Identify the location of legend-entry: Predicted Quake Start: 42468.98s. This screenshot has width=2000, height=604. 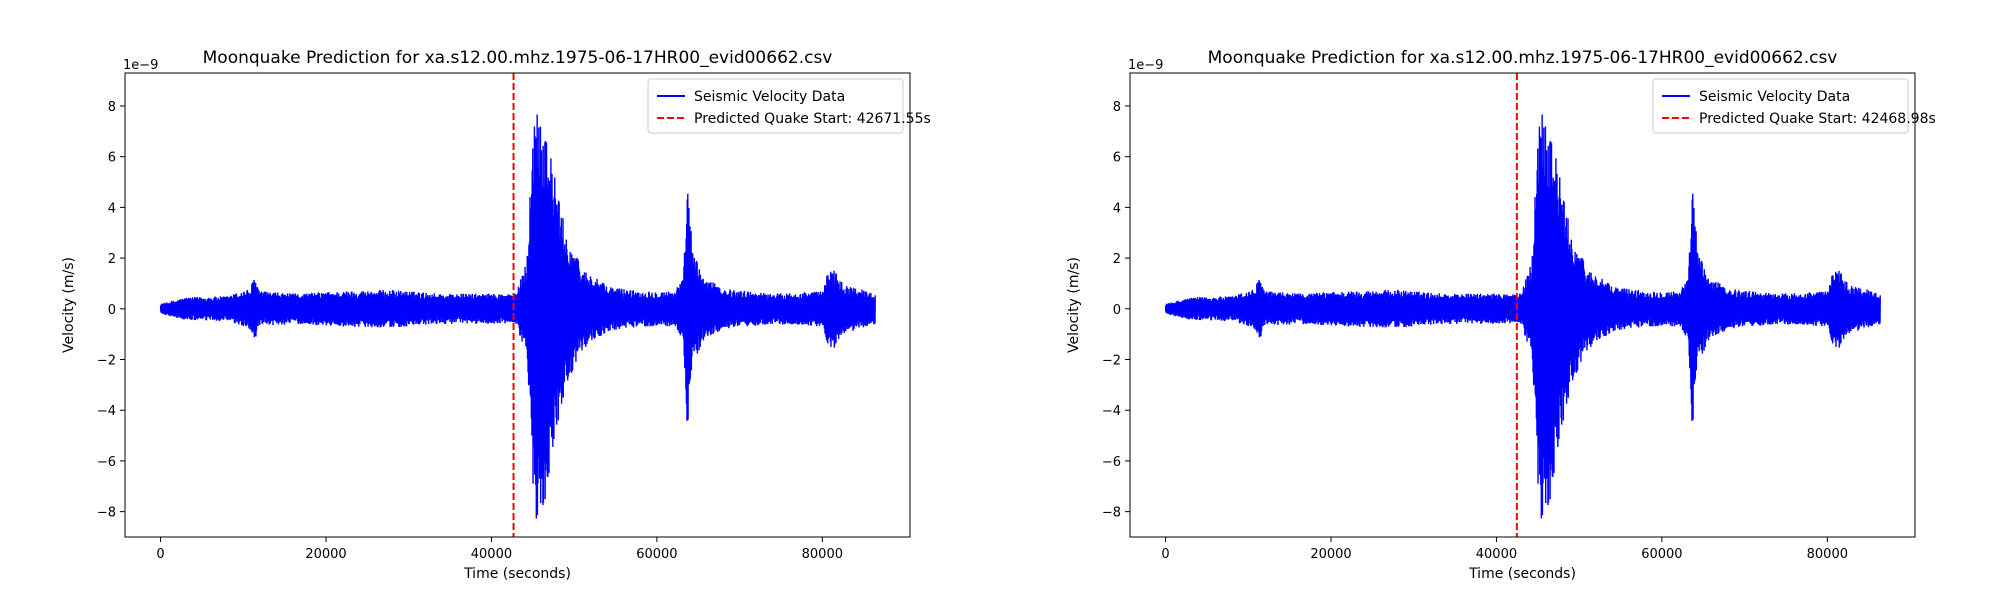
(1817, 119).